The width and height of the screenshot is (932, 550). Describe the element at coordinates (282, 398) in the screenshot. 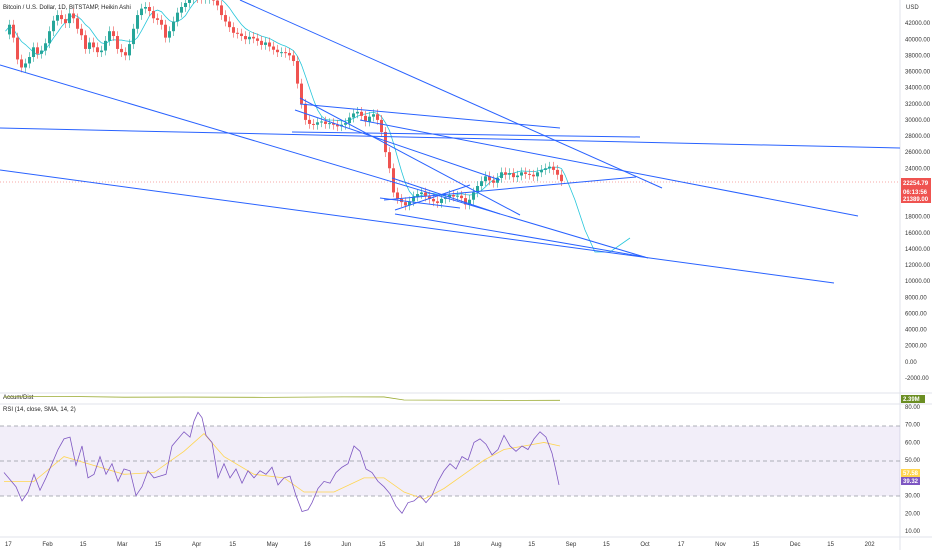

I see `accum-dist-group` at that location.